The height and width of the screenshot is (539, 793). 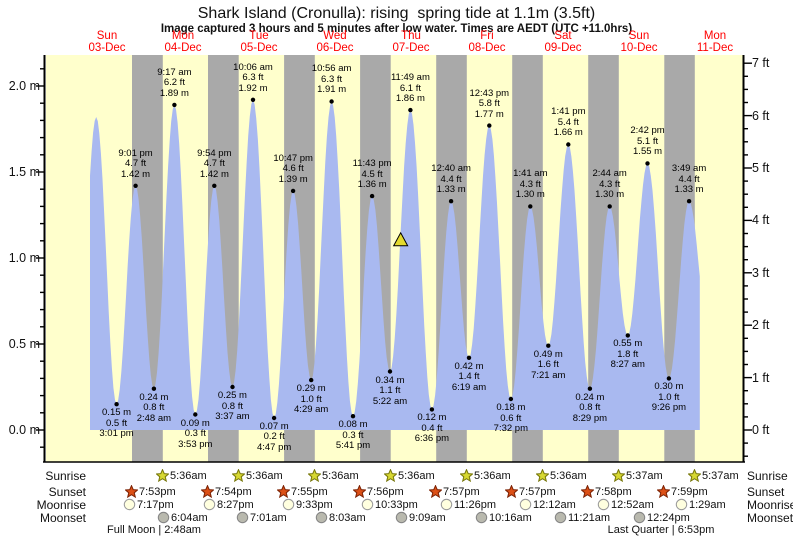 What do you see at coordinates (183, 36) in the screenshot?
I see `day-name: Mon` at bounding box center [183, 36].